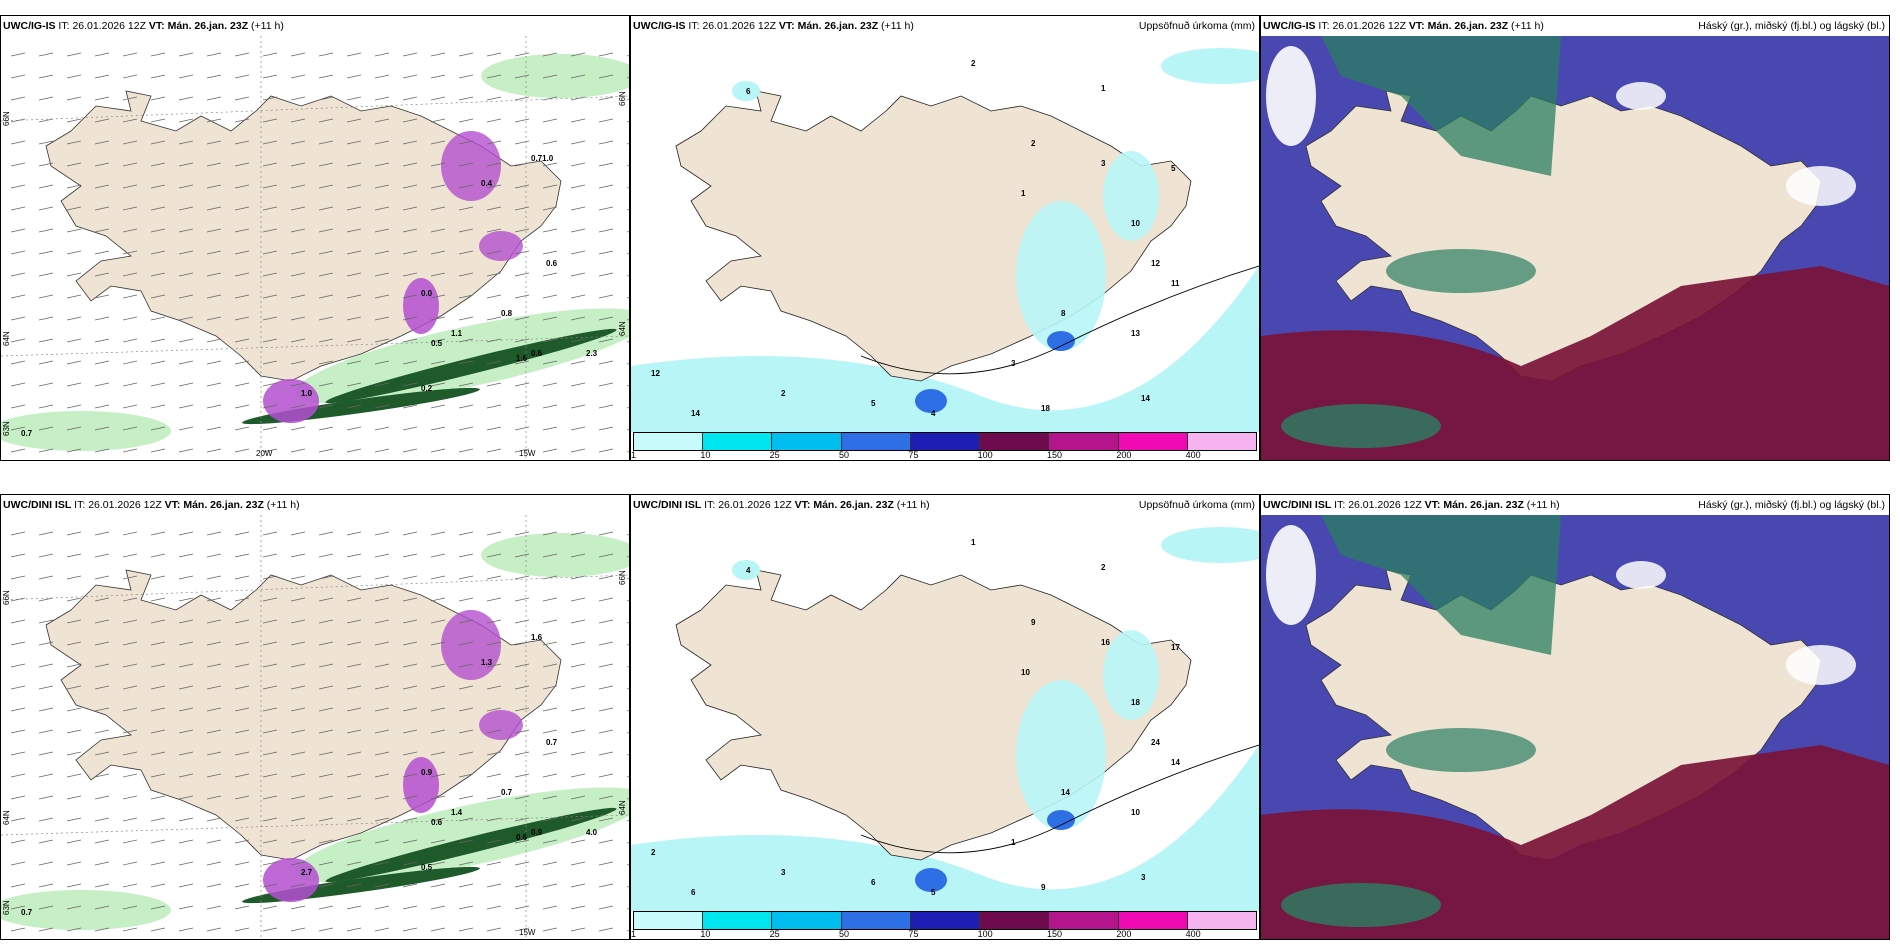 This screenshot has width=1900, height=950. What do you see at coordinates (522, 358) in the screenshot?
I see `precip-value: 1.6` at bounding box center [522, 358].